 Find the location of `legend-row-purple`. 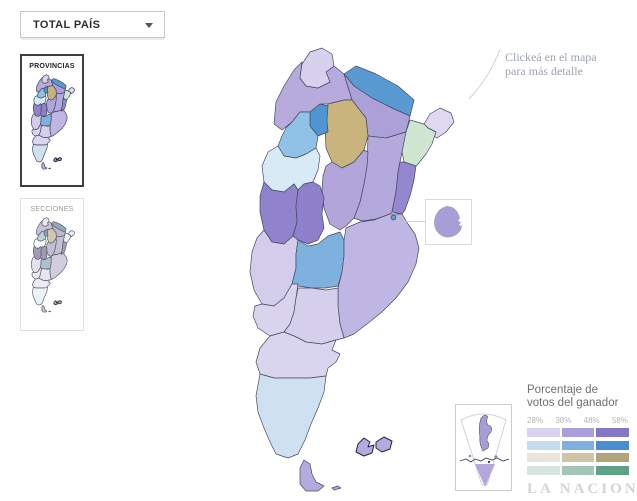

legend-row-purple is located at coordinates (580, 432).